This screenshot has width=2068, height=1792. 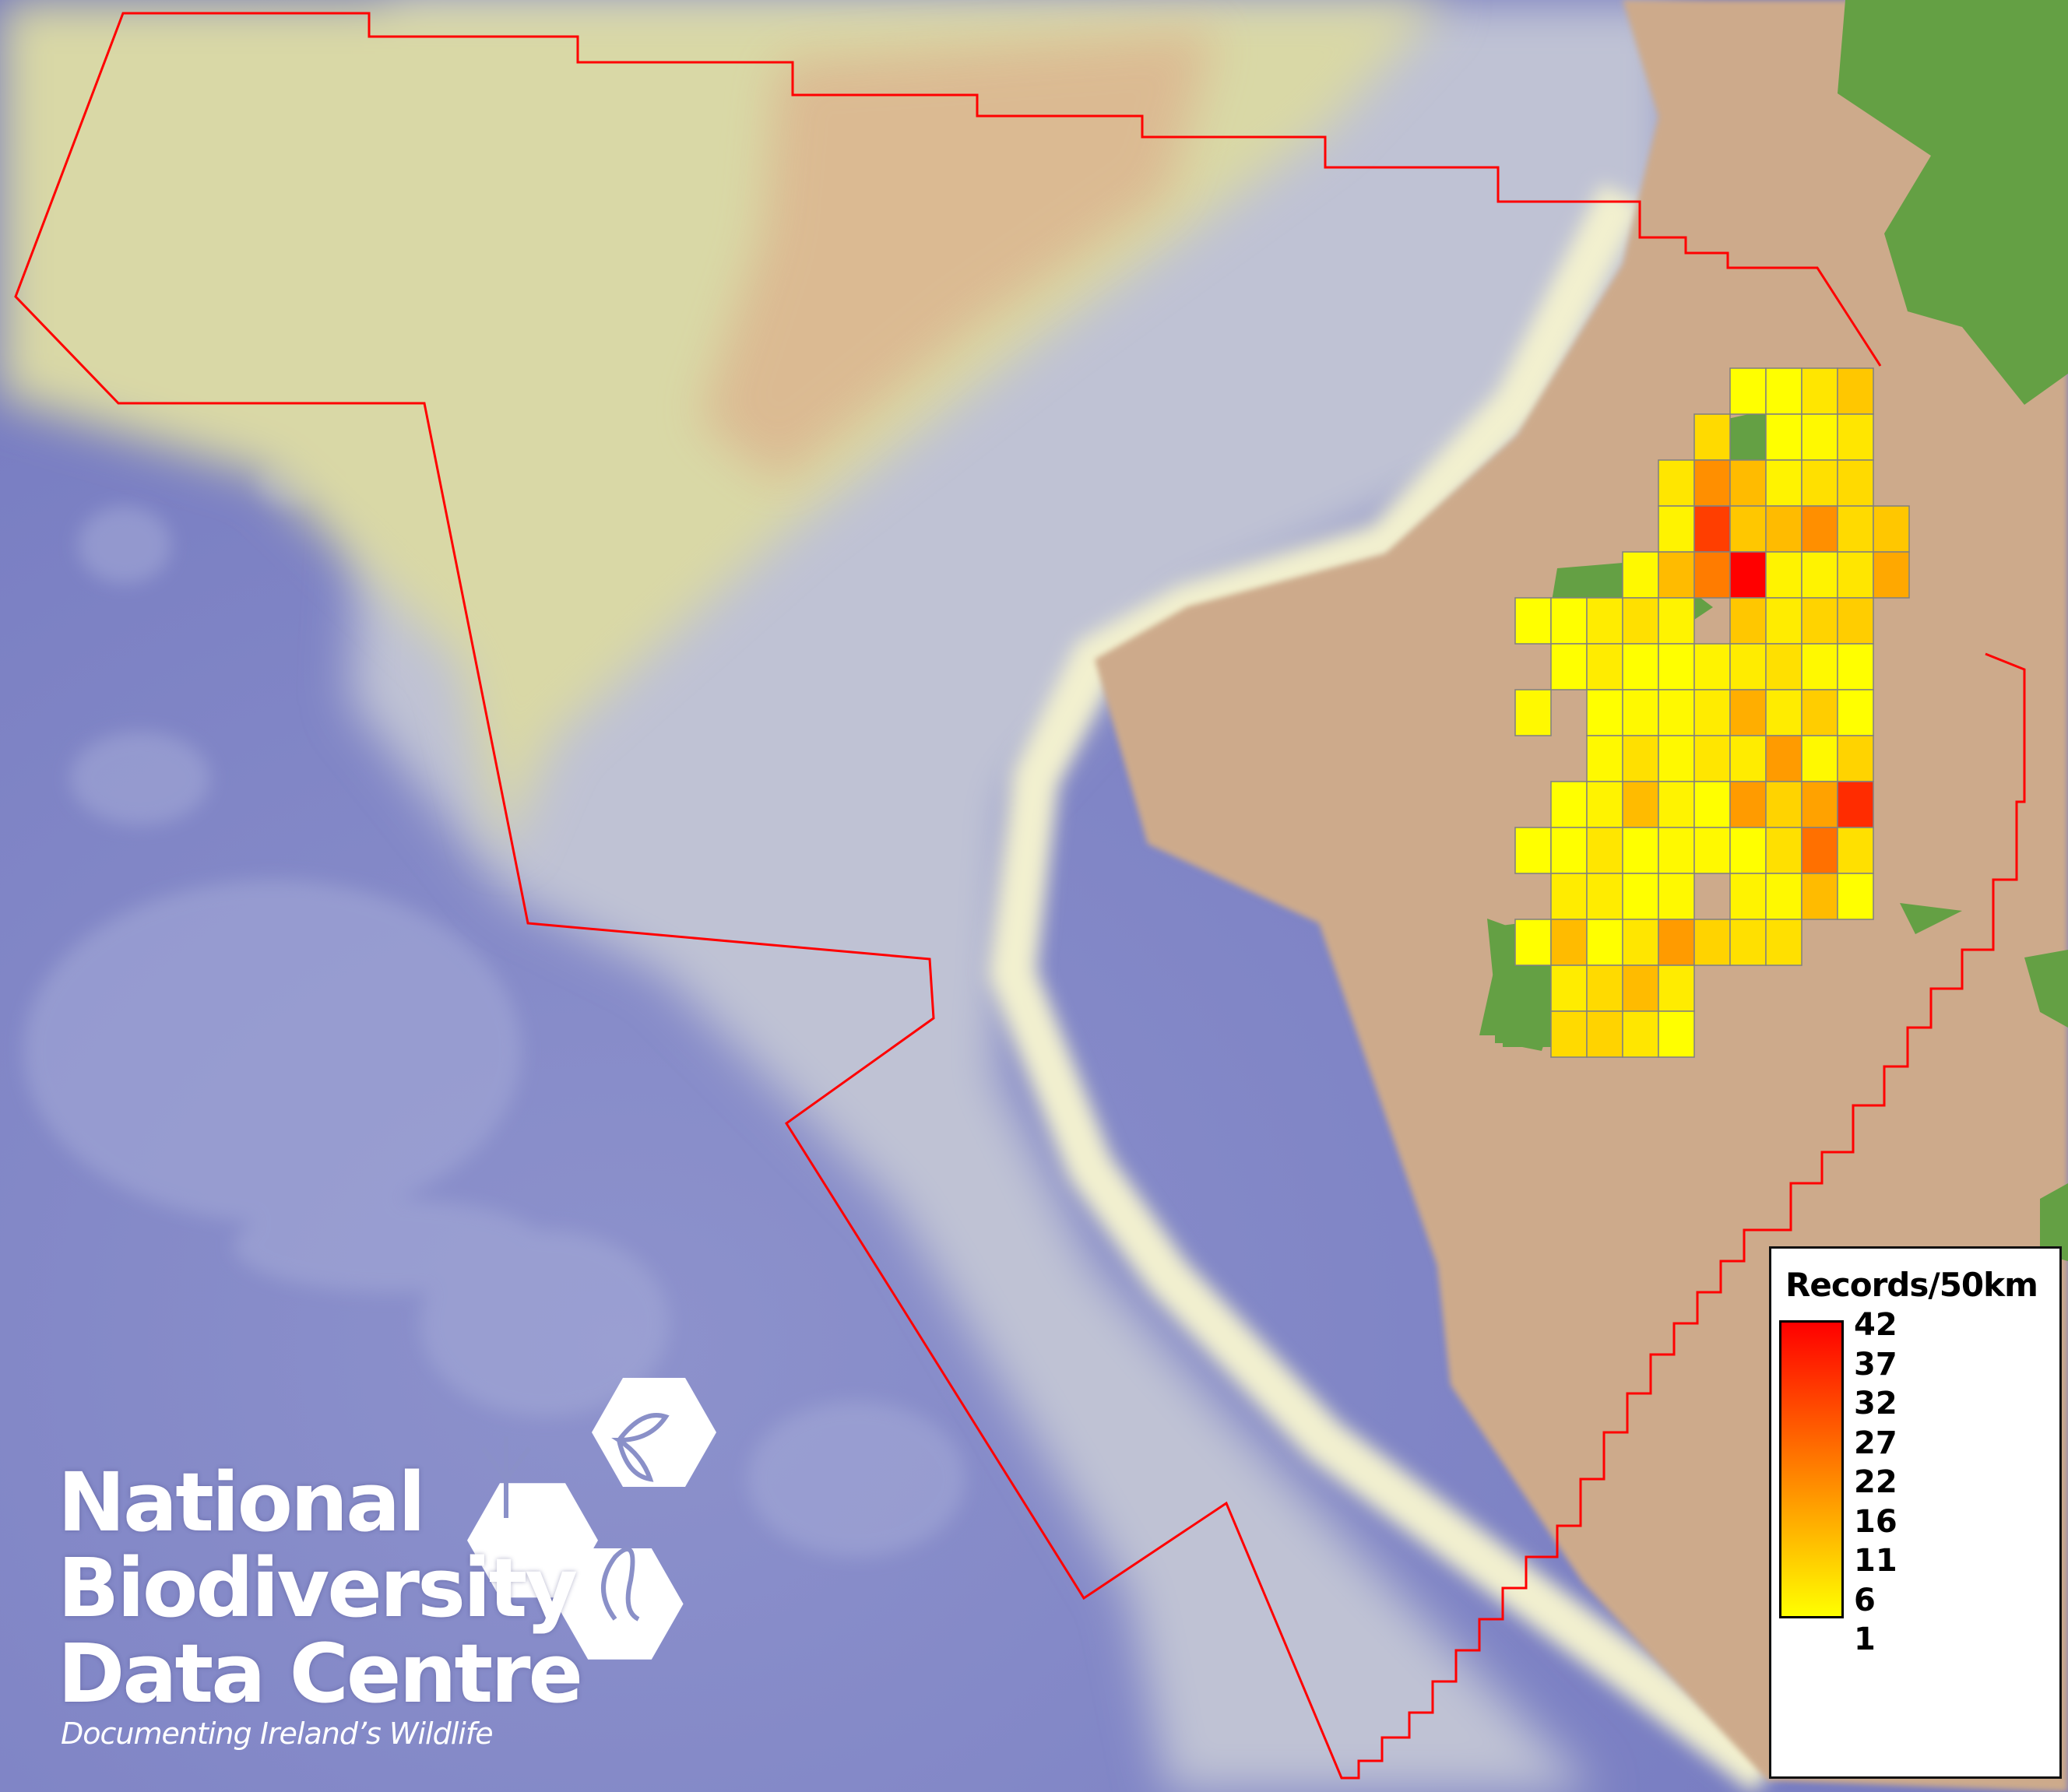 I want to click on logo-tagline: Documenting Ireland’s Wildlife, so click(x=277, y=1733).